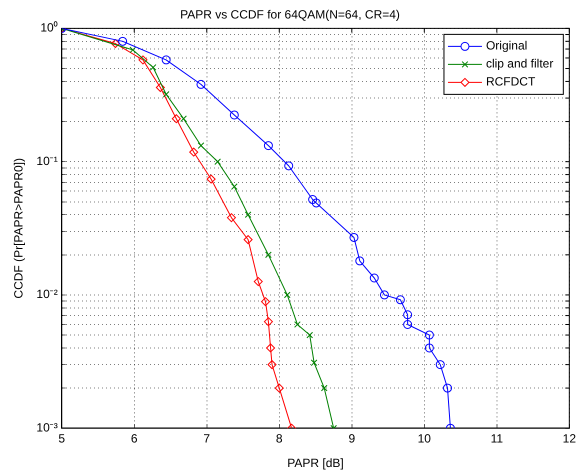 This screenshot has width=584, height=473. What do you see at coordinates (19, 228) in the screenshot?
I see `y-axis-title: CCDF (Pr[PAPR>PAPR0])` at bounding box center [19, 228].